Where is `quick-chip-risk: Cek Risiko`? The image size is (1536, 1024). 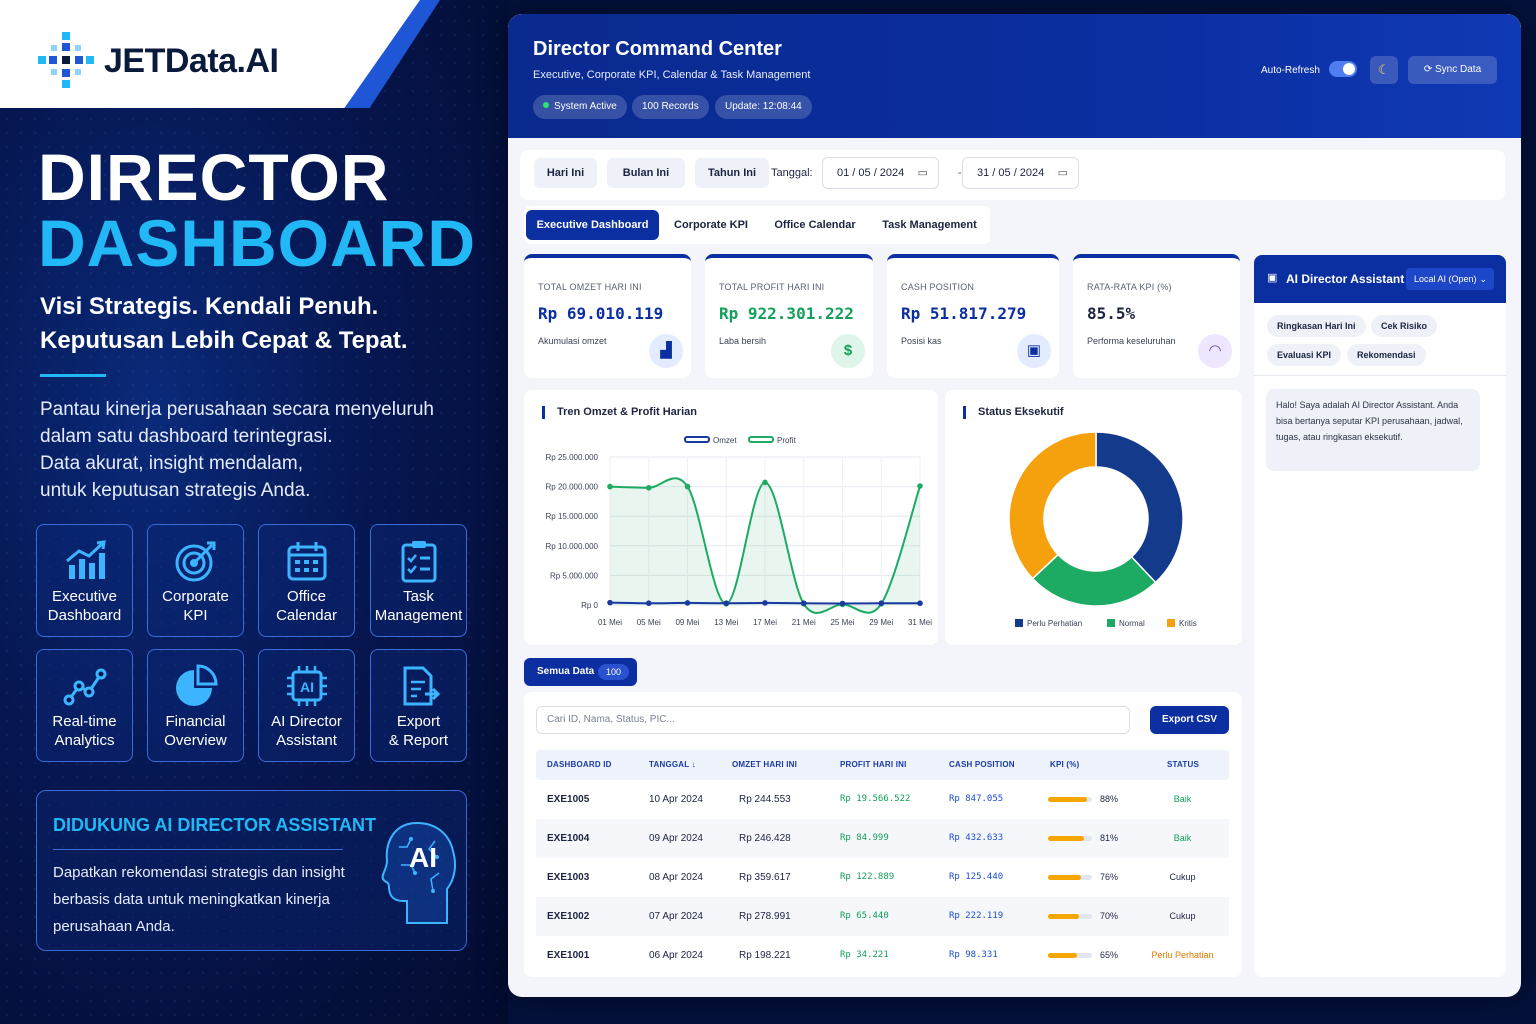
quick-chip-risk: Cek Risiko is located at coordinates (1404, 326).